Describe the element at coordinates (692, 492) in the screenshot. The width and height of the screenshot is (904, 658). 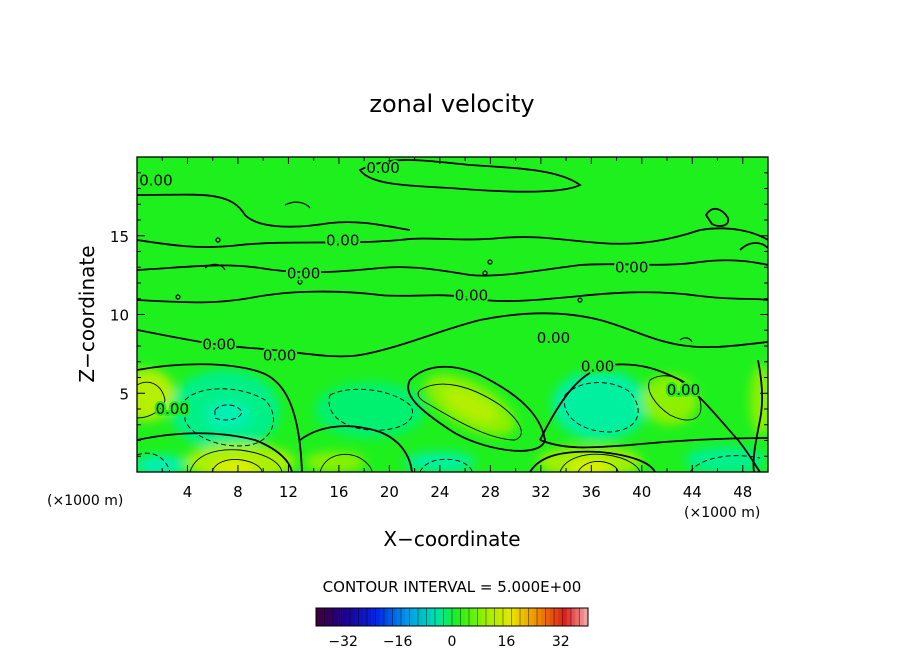
I see `x-tick-label: 44` at that location.